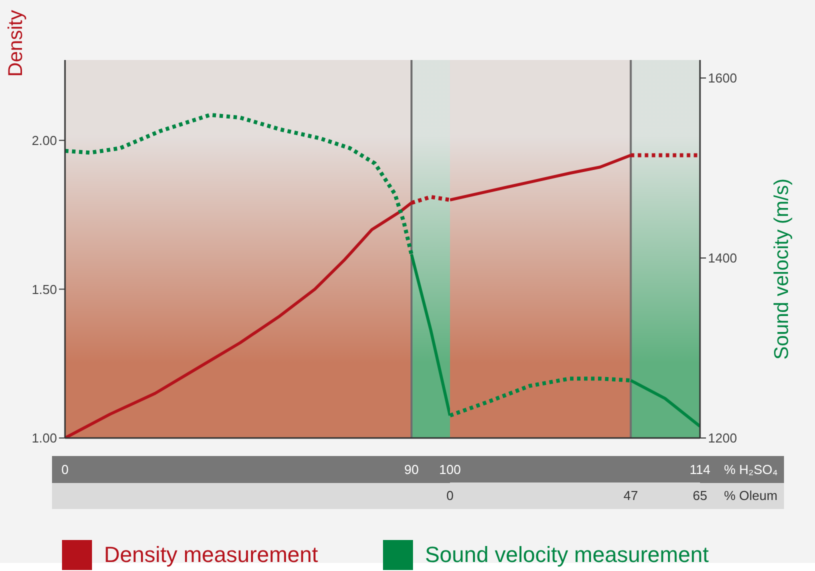  Describe the element at coordinates (44, 438) in the screenshot. I see `y-tick-label: 1.00` at that location.